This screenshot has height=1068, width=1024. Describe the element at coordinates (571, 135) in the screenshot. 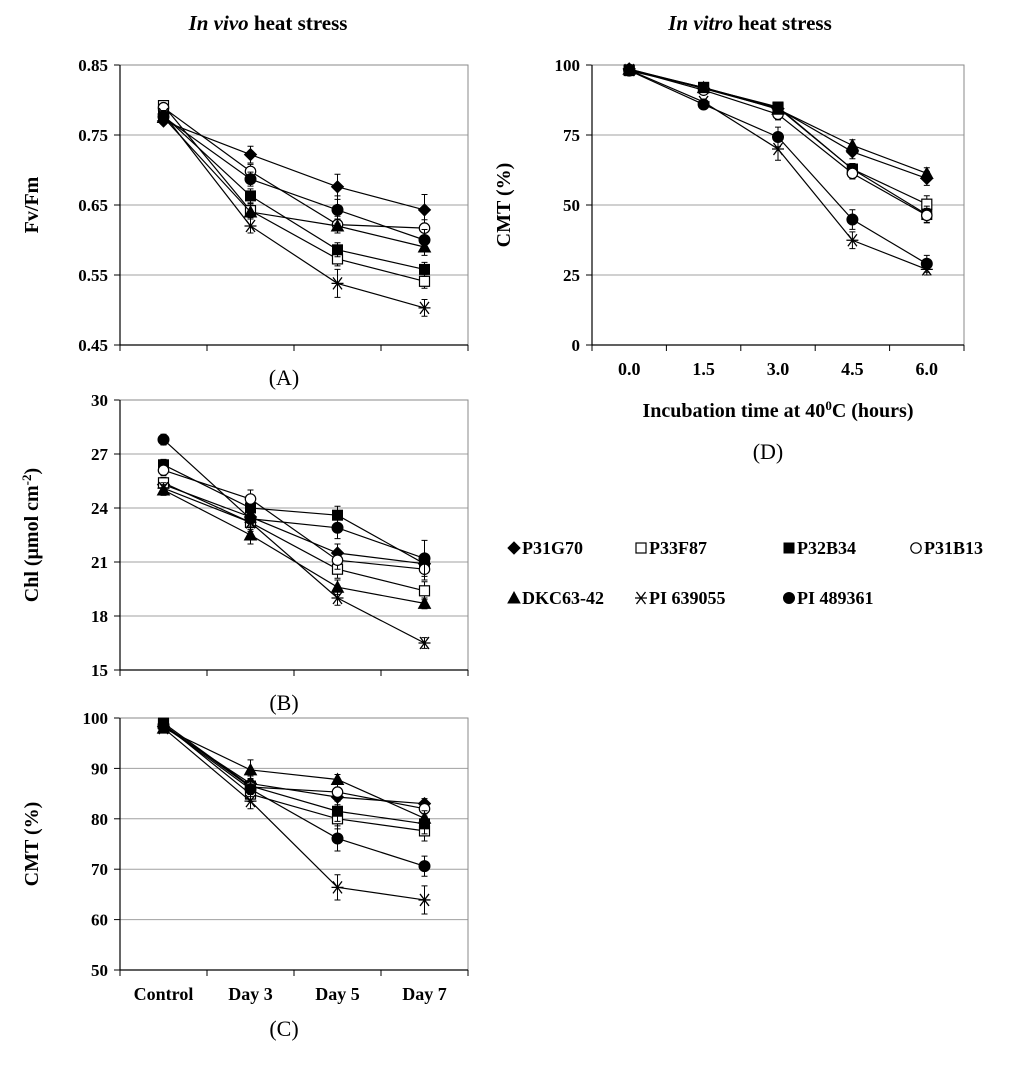

I see `y-tick-label: 75` at that location.